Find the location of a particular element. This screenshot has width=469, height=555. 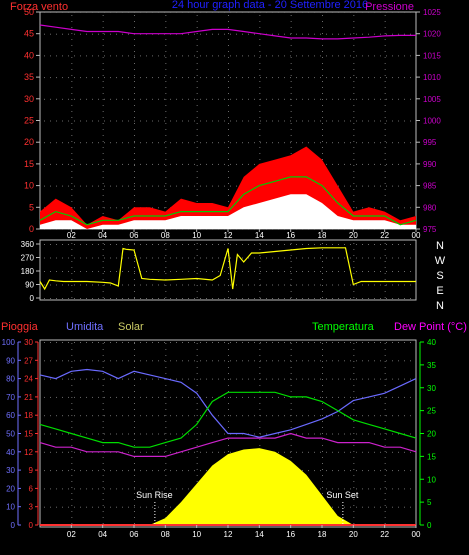

rain-label: Pioggia is located at coordinates (20, 327).